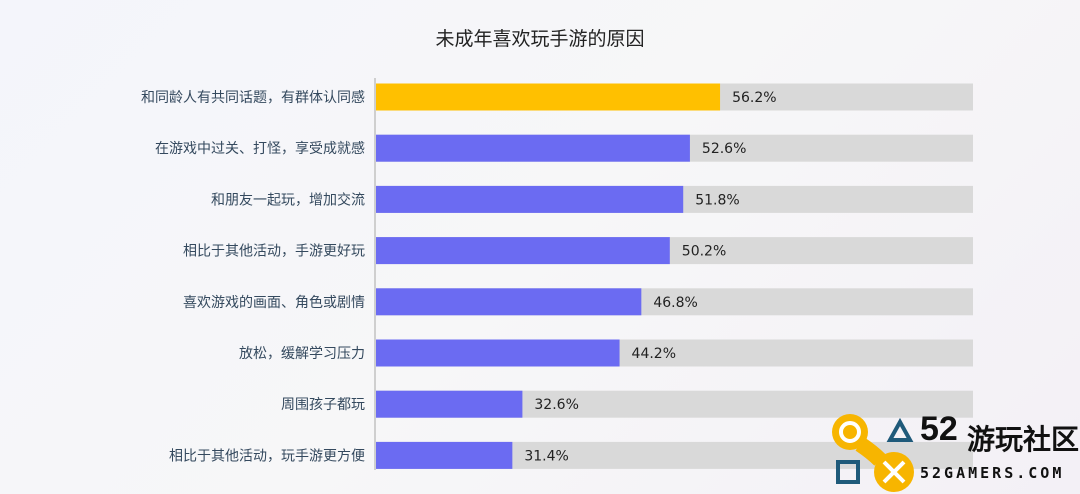  Describe the element at coordinates (704, 252) in the screenshot. I see `data-label: 50.2%` at that location.